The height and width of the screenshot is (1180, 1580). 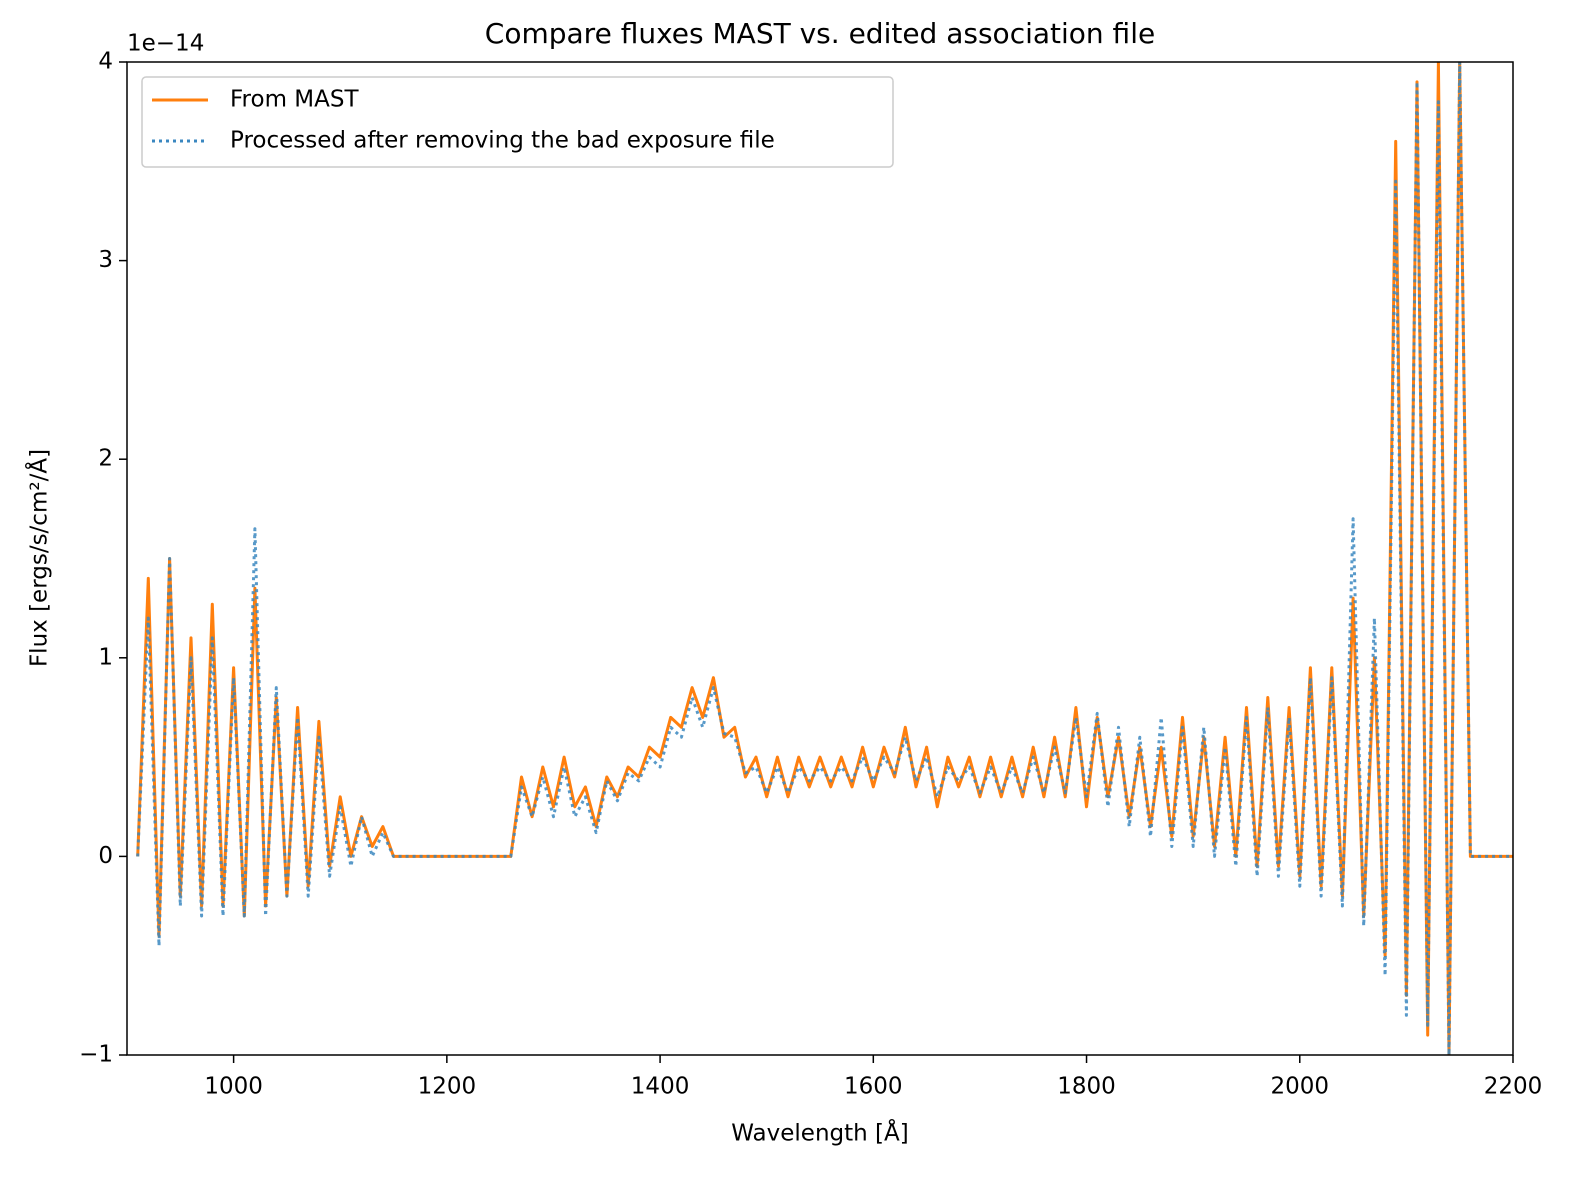 What do you see at coordinates (105, 260) in the screenshot?
I see `y-tick-label: 3` at bounding box center [105, 260].